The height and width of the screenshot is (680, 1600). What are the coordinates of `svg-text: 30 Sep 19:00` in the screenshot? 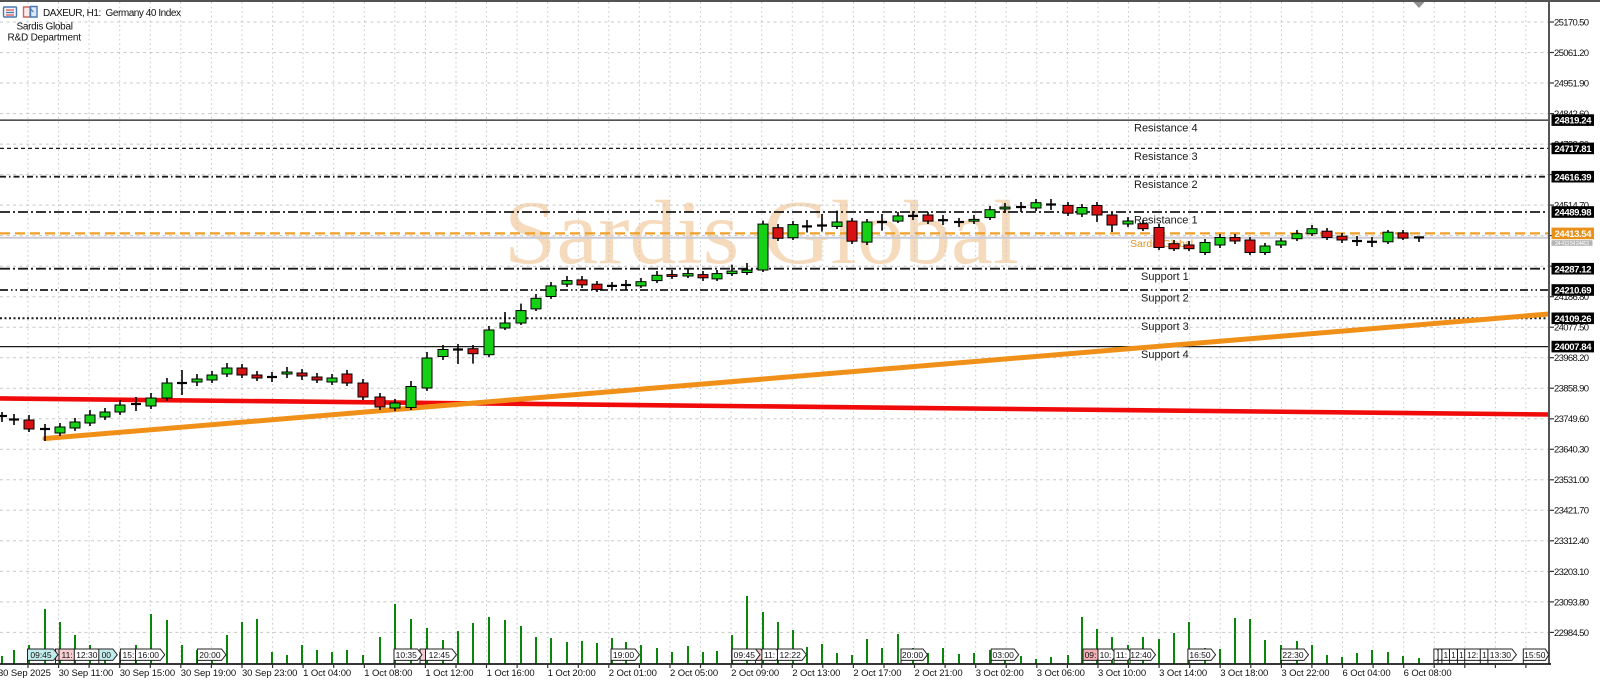 It's located at (208, 673).